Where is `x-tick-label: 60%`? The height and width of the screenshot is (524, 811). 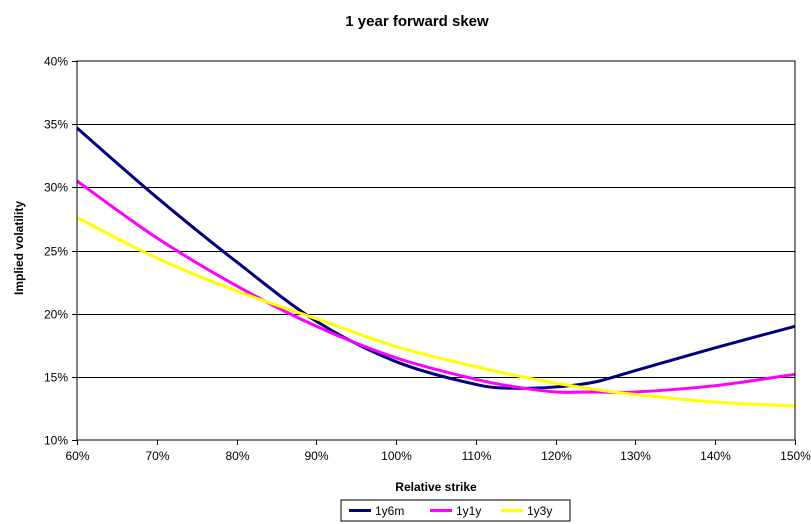 x-tick-label: 60% is located at coordinates (77, 456).